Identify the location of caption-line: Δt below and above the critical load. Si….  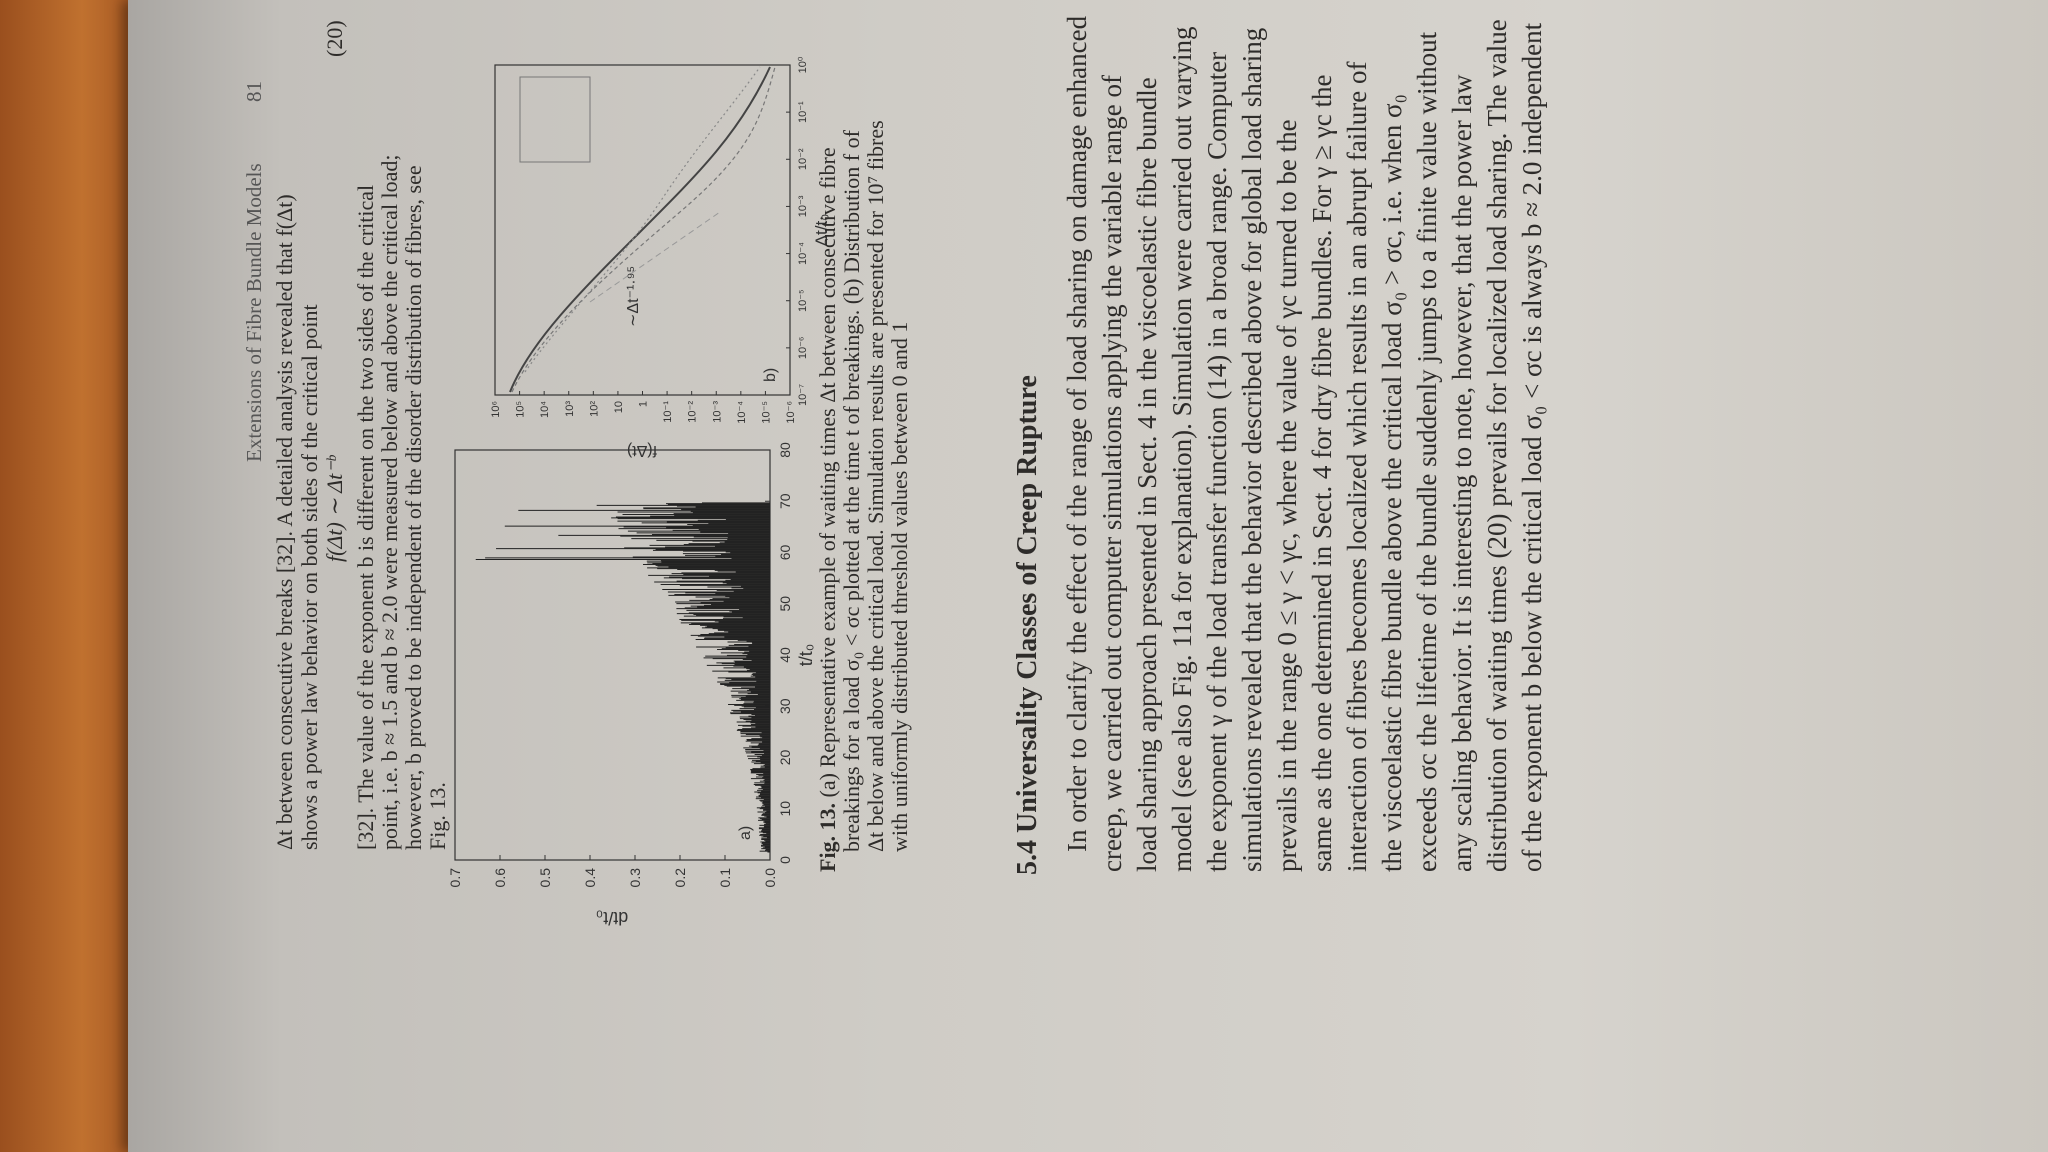
(876, 486).